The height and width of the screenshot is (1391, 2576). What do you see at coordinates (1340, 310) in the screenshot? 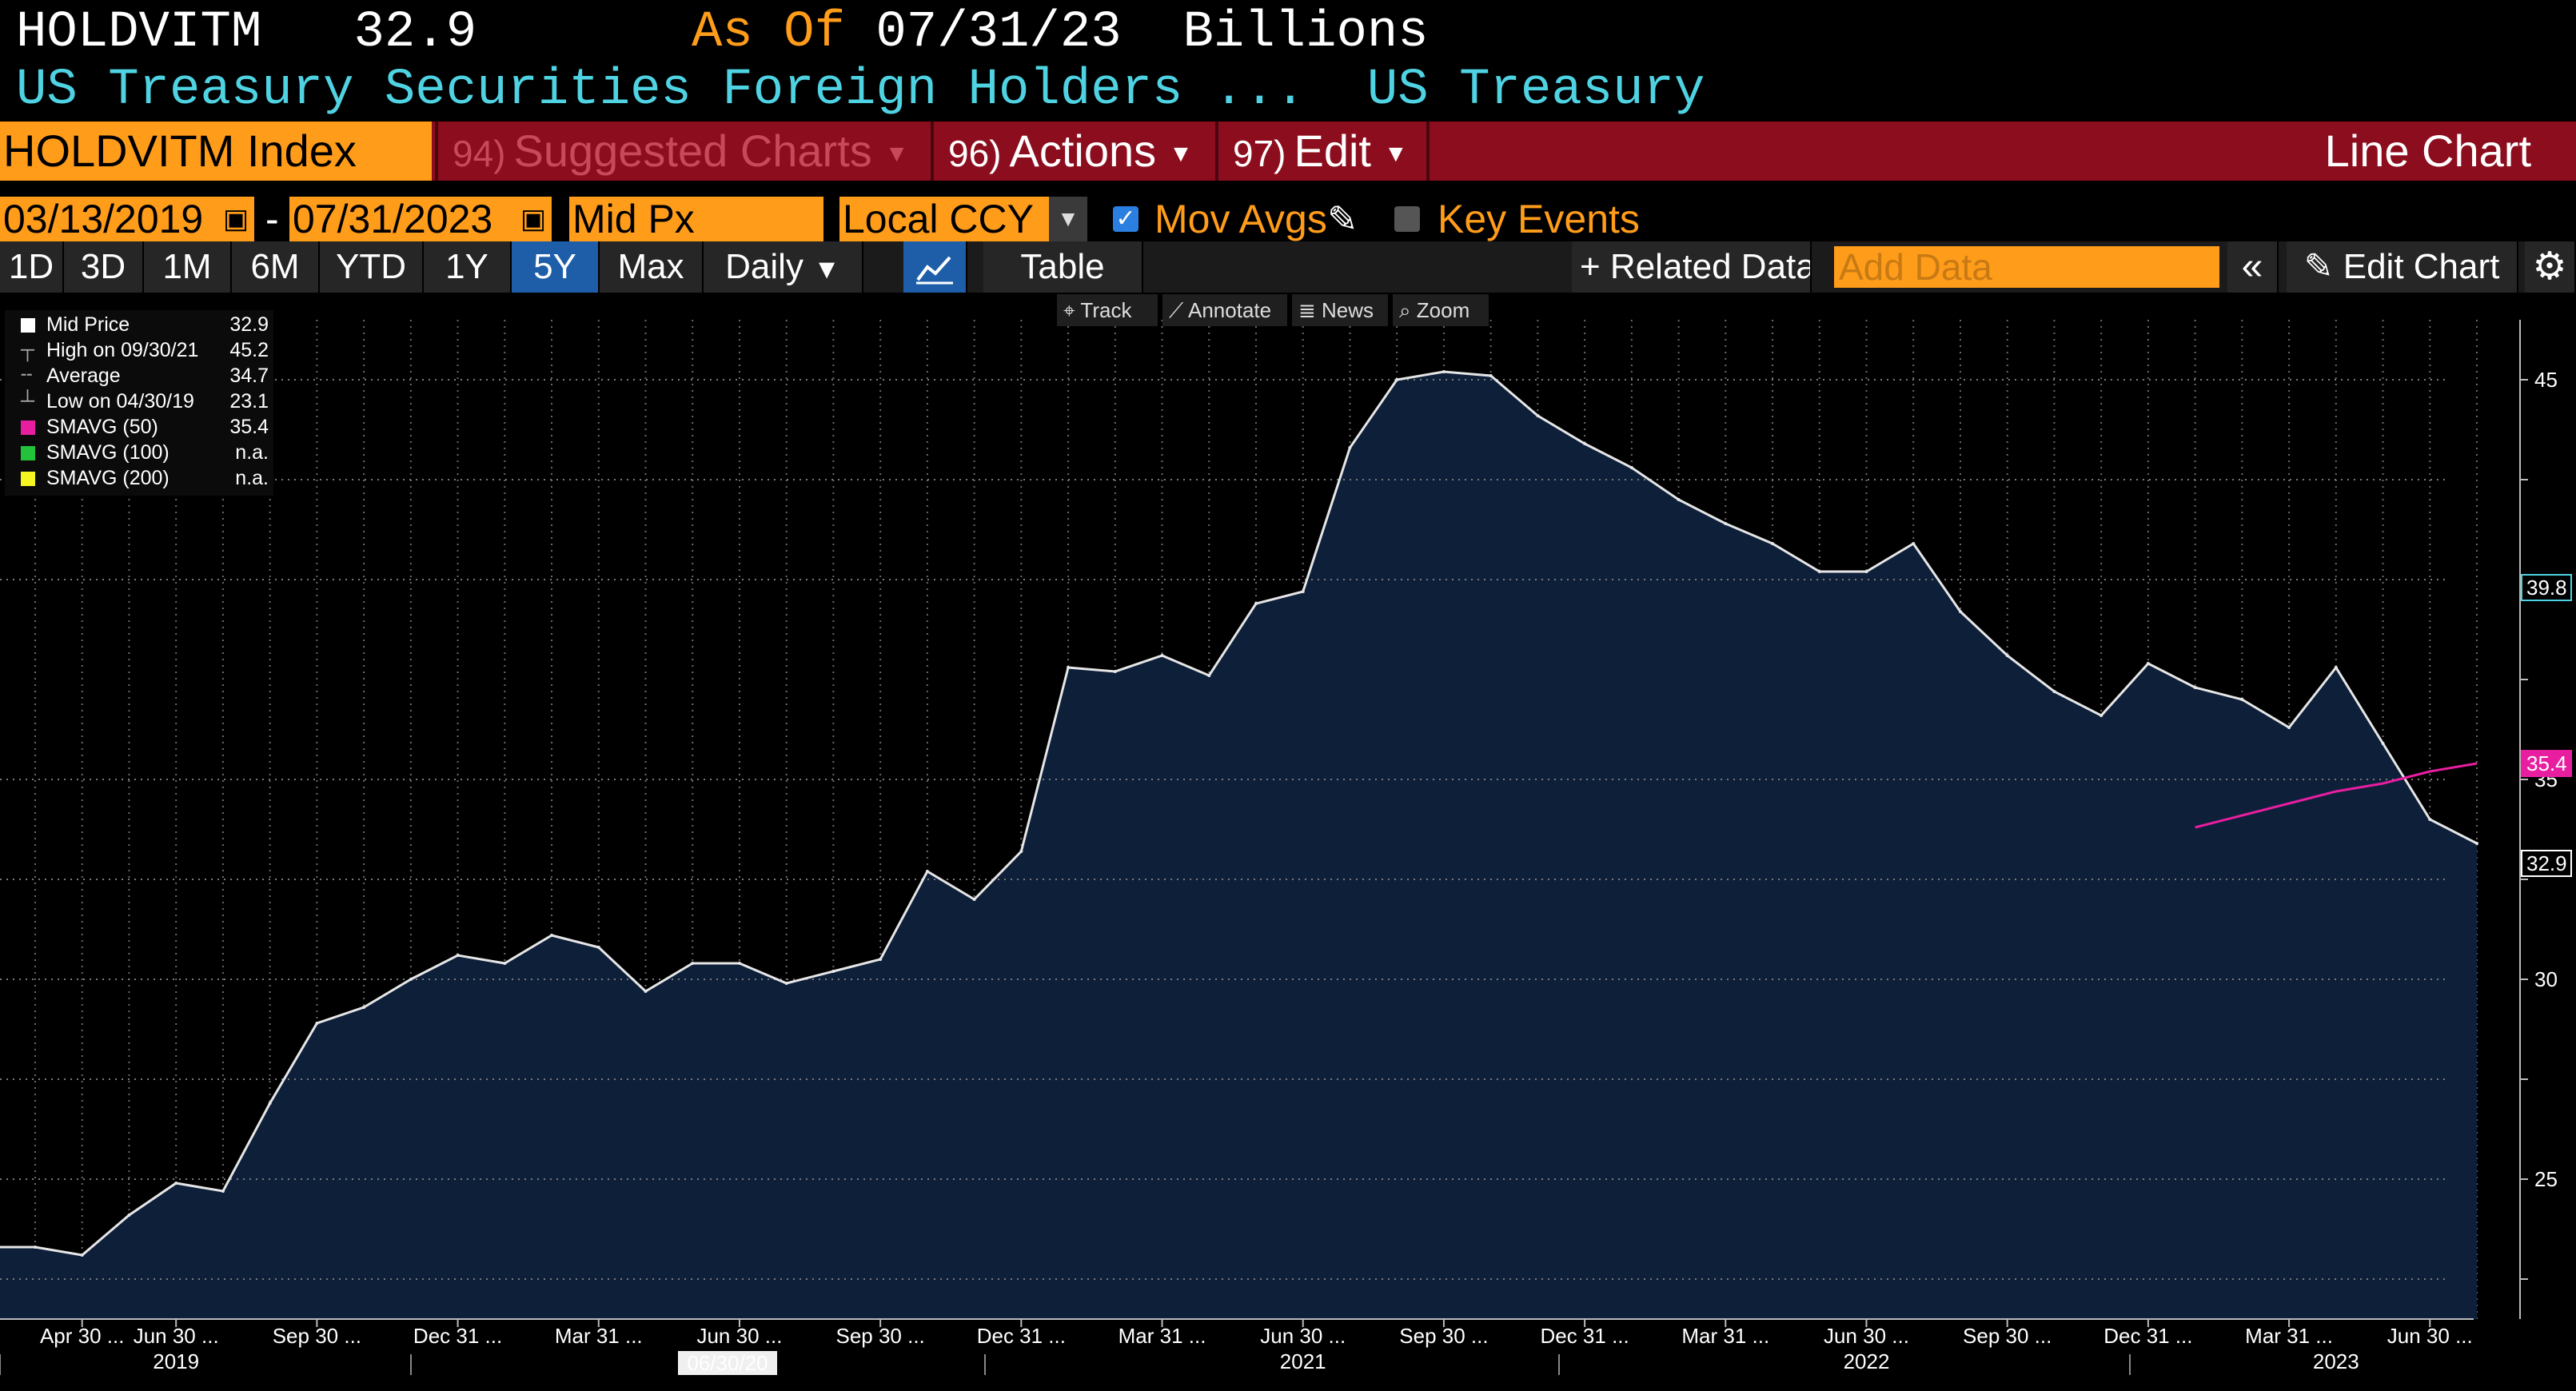
I see `news-tool: ≣ News` at bounding box center [1340, 310].